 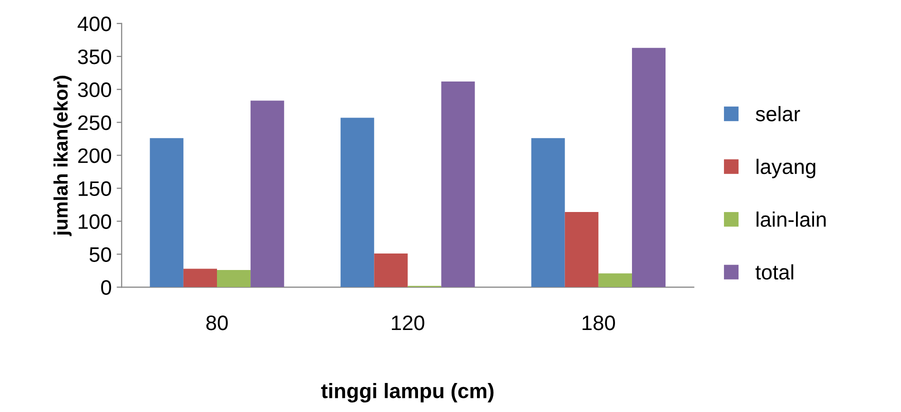 What do you see at coordinates (101, 254) in the screenshot?
I see `y-tick-label: 50` at bounding box center [101, 254].